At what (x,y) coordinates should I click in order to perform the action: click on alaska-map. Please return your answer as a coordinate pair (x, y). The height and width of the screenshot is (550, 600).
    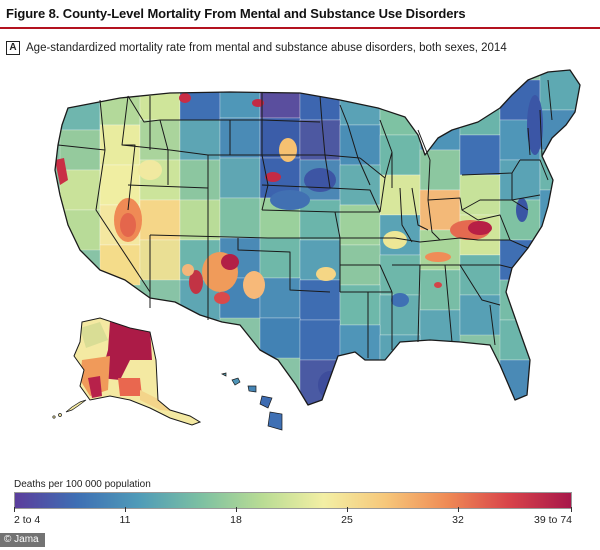
    Looking at the image, I should click on (127, 371).